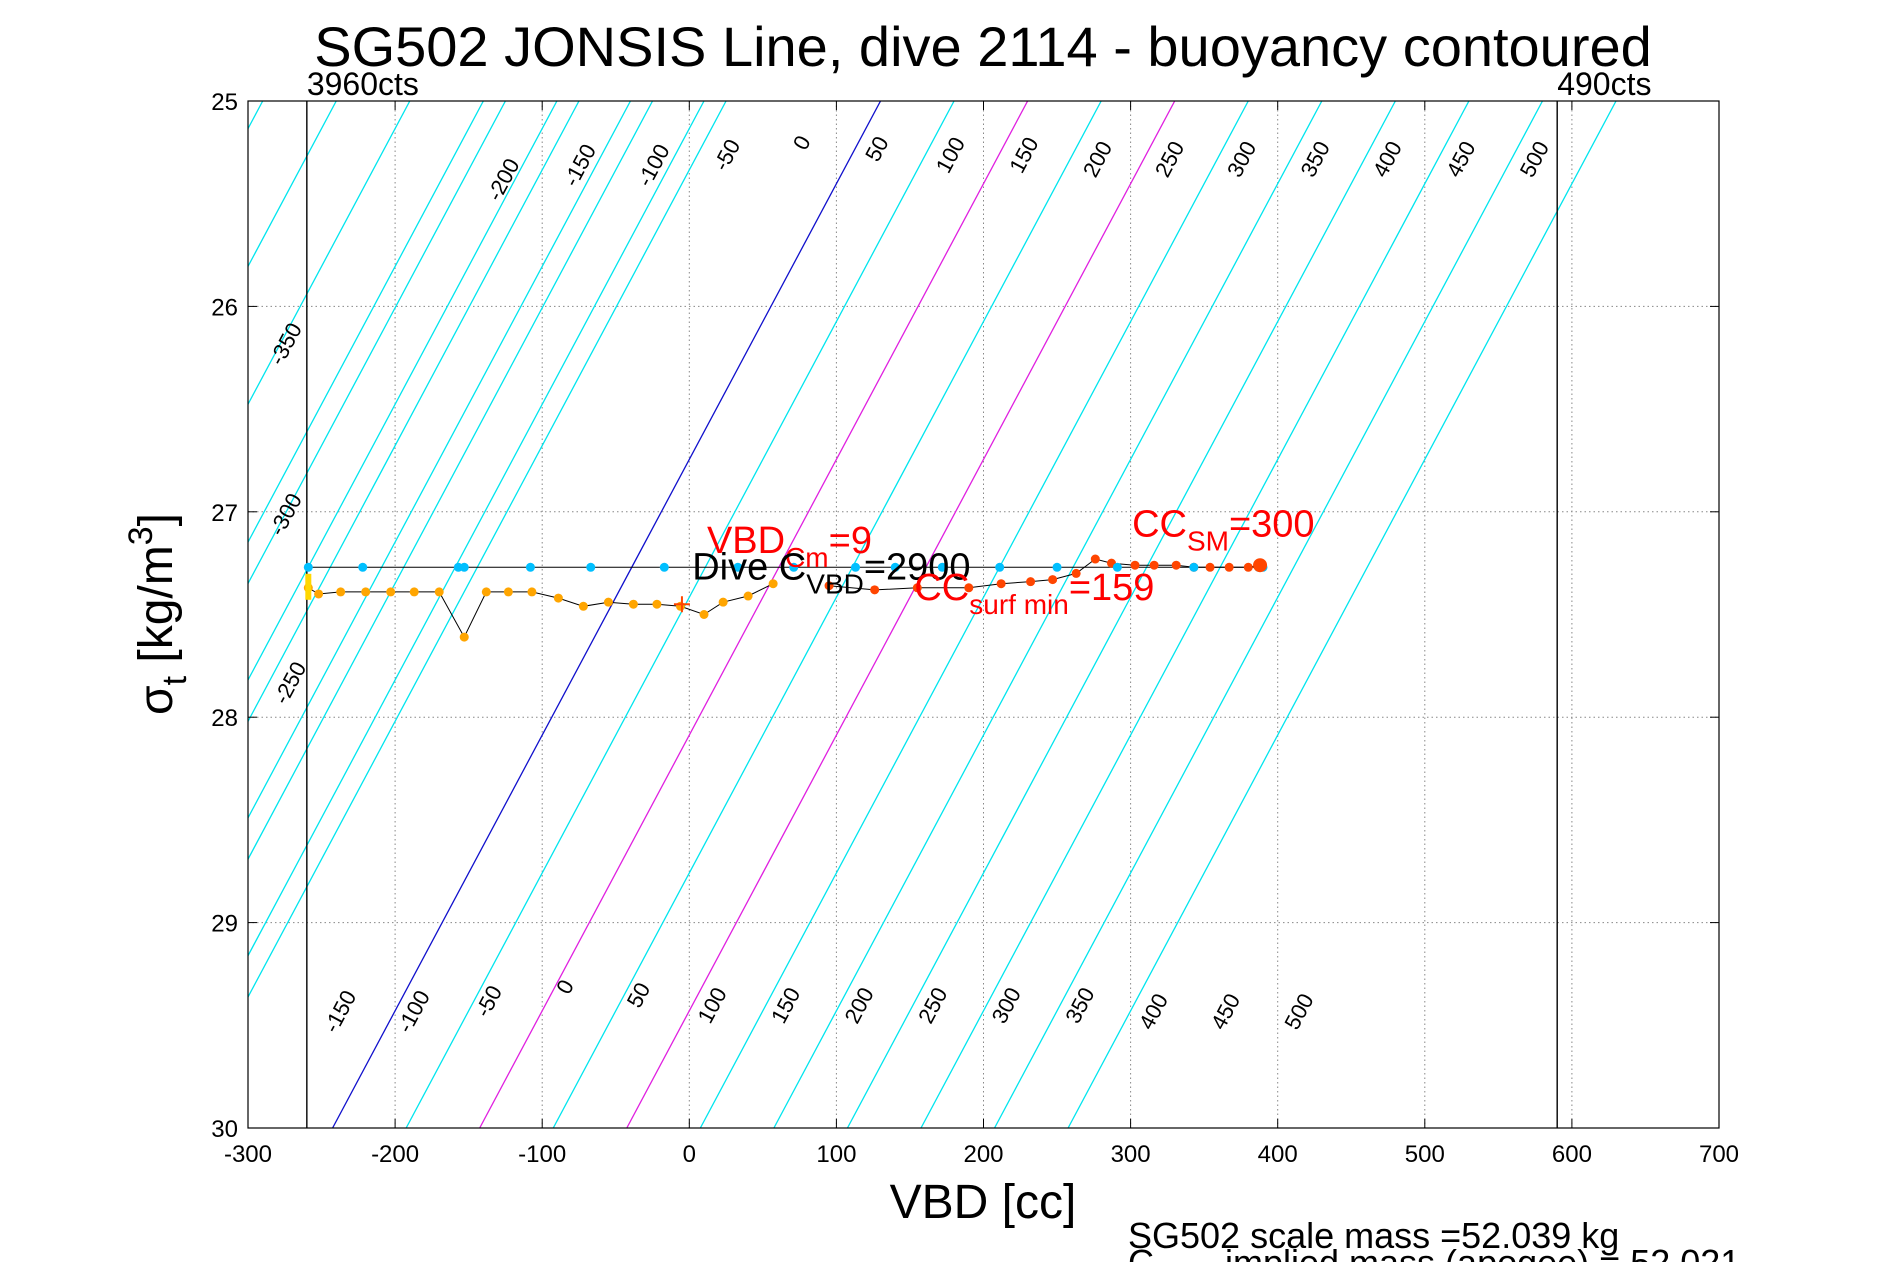  I want to click on x-tick-label: -200, so click(395, 1154).